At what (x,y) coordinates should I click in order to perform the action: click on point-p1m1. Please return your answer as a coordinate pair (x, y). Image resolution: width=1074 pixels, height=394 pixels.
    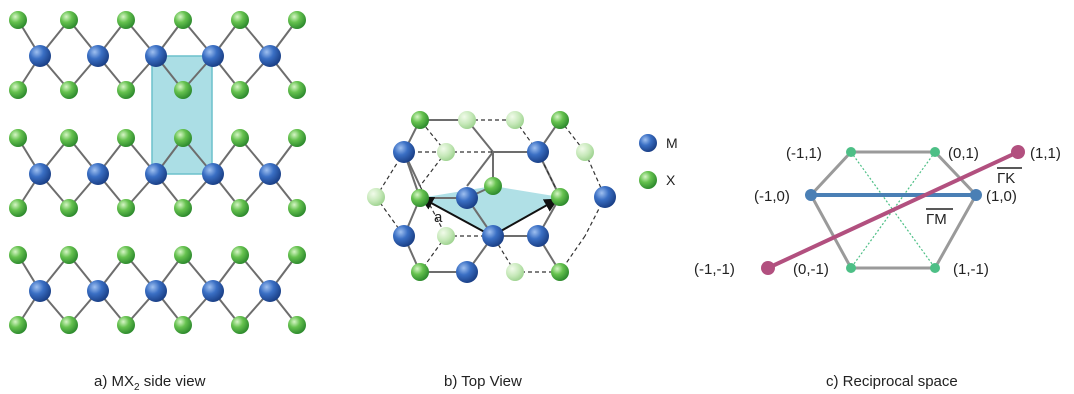
    Looking at the image, I should click on (935, 268).